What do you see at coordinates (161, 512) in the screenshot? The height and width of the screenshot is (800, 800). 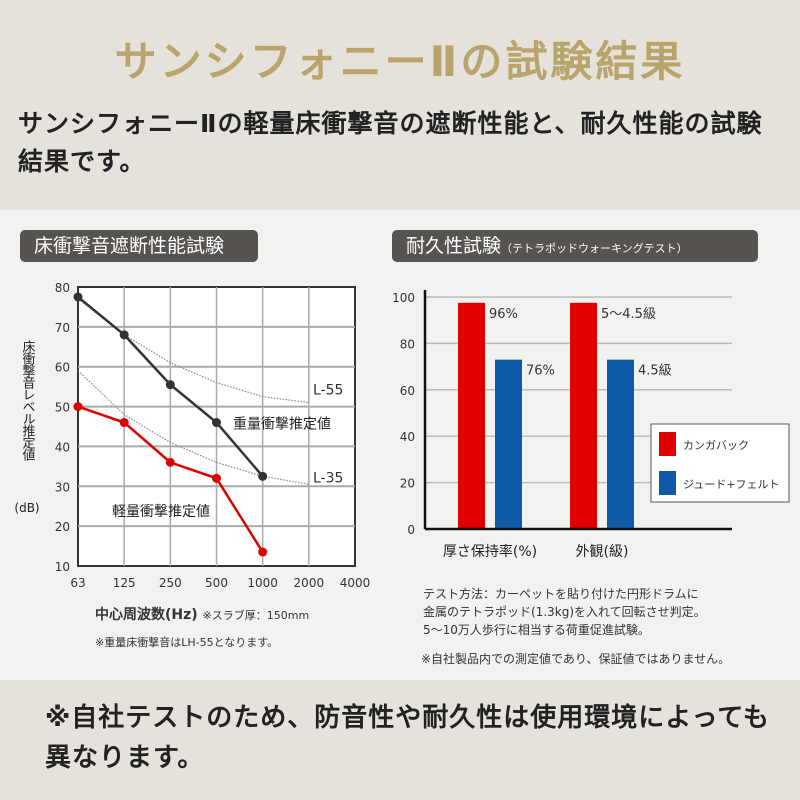 I see `series-label-light: 軽量衝撃推定値` at bounding box center [161, 512].